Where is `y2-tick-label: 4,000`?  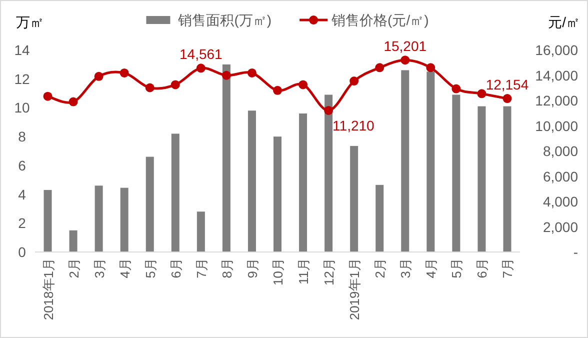
y2-tick-label: 4,000 is located at coordinates (560, 202).